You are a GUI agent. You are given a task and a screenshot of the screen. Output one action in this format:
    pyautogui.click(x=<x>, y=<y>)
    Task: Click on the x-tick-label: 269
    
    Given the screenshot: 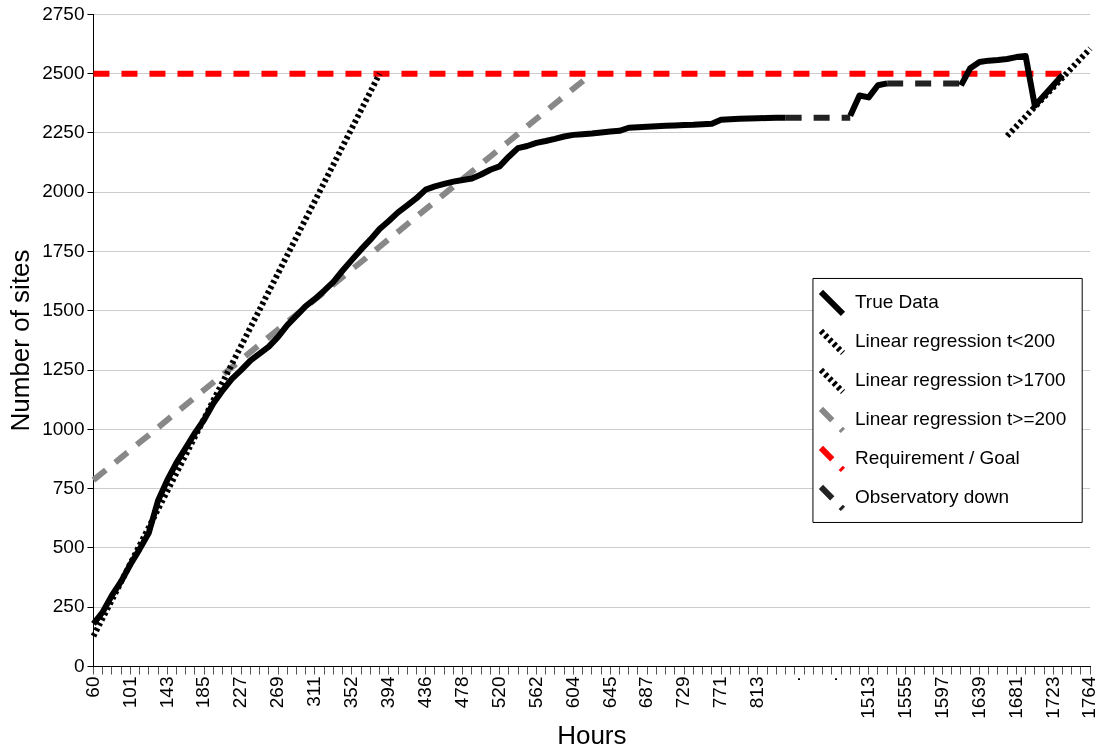 What is the action you would take?
    pyautogui.click(x=277, y=692)
    